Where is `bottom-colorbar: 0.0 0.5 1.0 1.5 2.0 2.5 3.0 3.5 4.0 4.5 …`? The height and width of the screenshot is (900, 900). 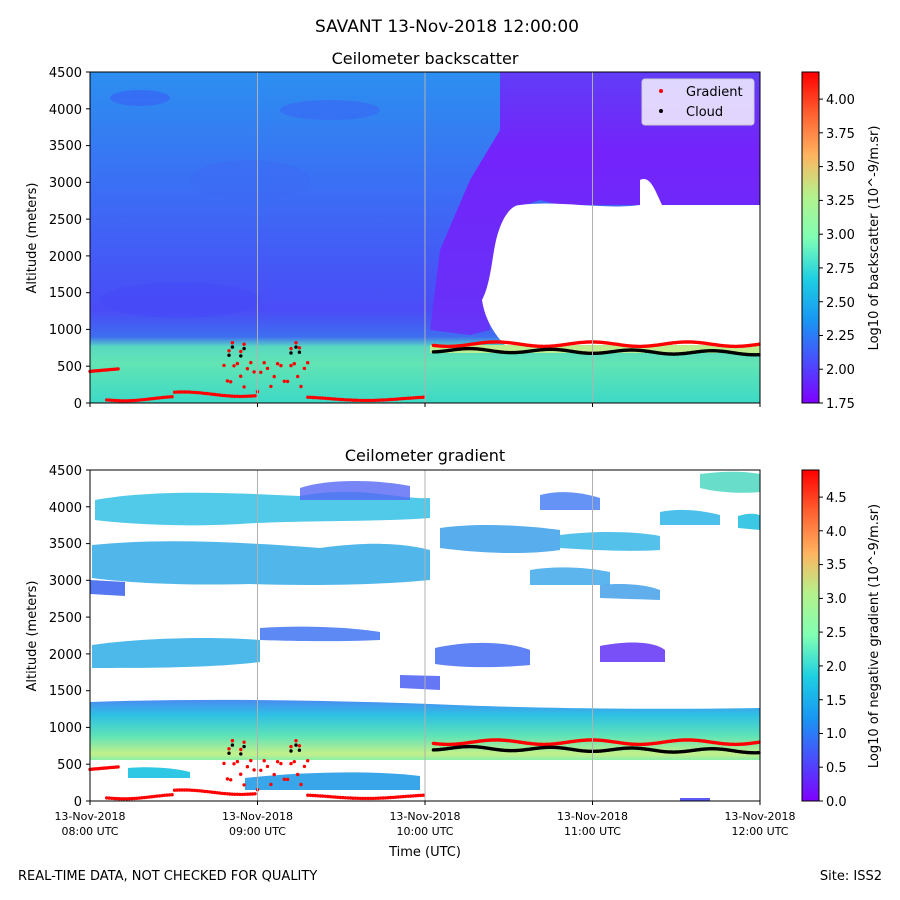
bottom-colorbar: 0.0 0.5 1.0 1.5 2.0 2.5 3.0 3.5 4.0 4.5 … is located at coordinates (841, 639).